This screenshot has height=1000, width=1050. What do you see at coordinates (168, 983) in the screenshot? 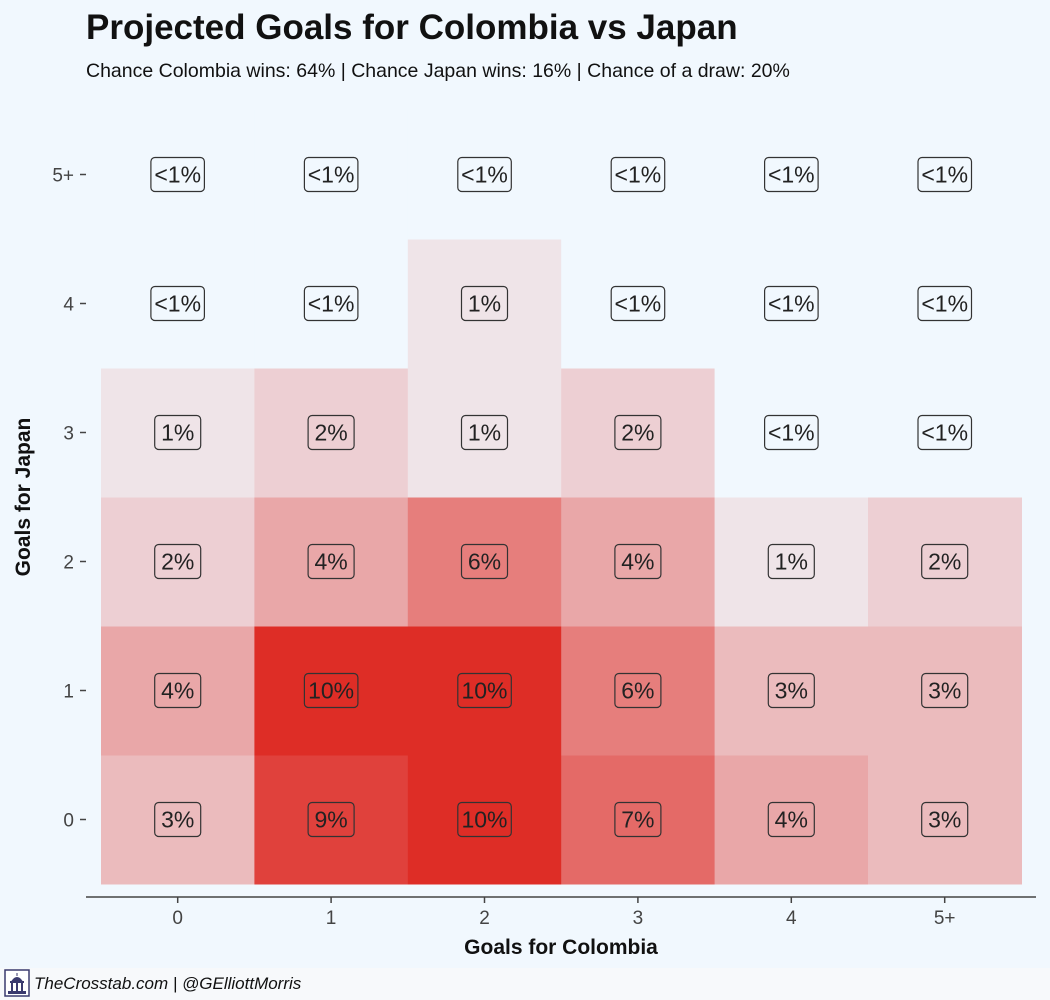
I see `footer-credit: TheCrosstab.com | @GElliottMorris` at bounding box center [168, 983].